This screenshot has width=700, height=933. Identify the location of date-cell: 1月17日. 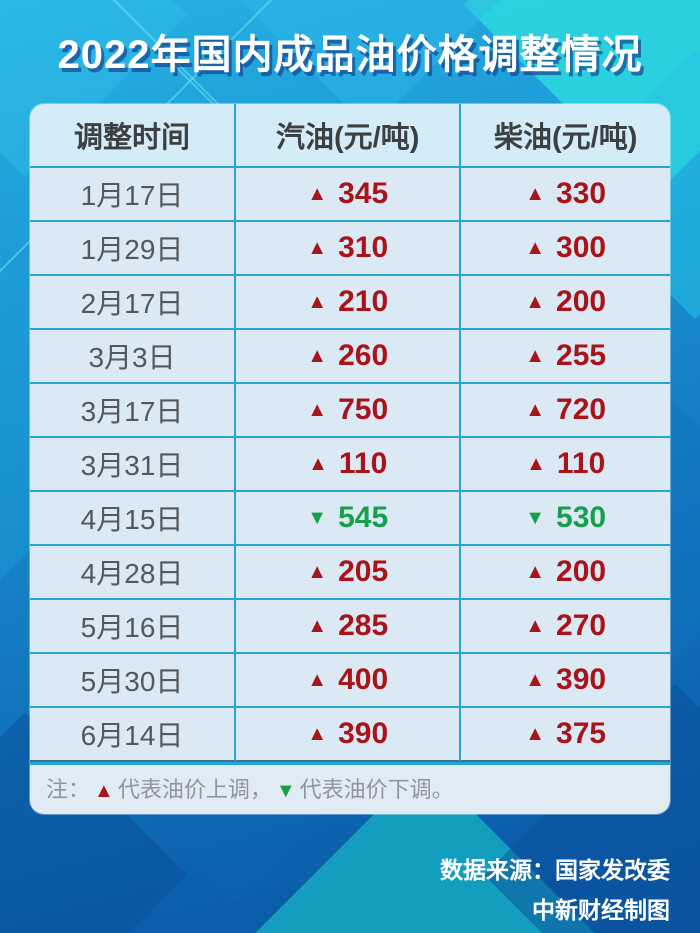
(133, 195).